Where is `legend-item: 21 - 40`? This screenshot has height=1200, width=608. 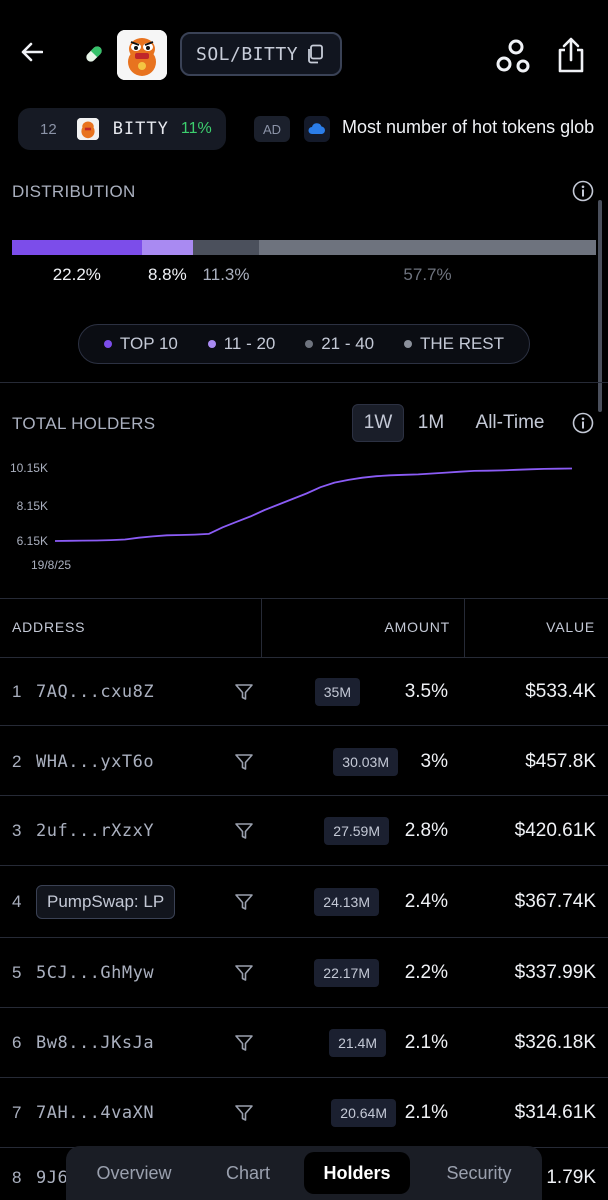
legend-item: 21 - 40 is located at coordinates (339, 344).